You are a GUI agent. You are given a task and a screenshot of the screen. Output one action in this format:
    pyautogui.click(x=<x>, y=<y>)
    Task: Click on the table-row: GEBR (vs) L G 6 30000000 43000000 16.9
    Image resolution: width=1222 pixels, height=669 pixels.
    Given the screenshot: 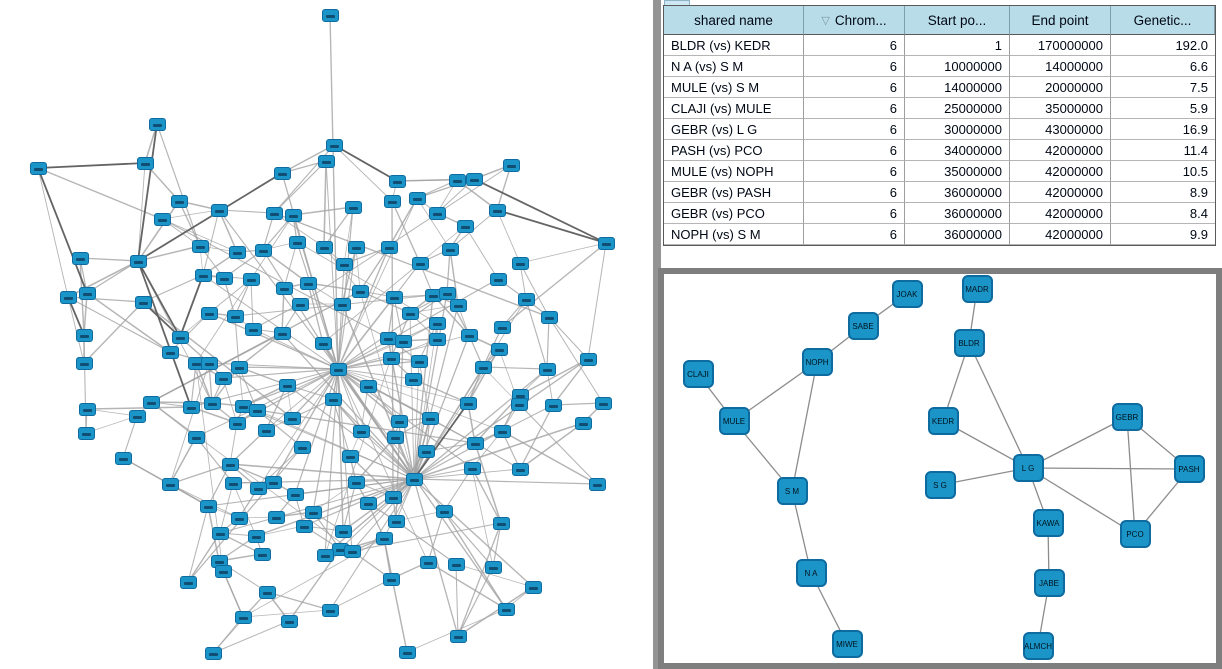 What is the action you would take?
    pyautogui.click(x=939, y=129)
    